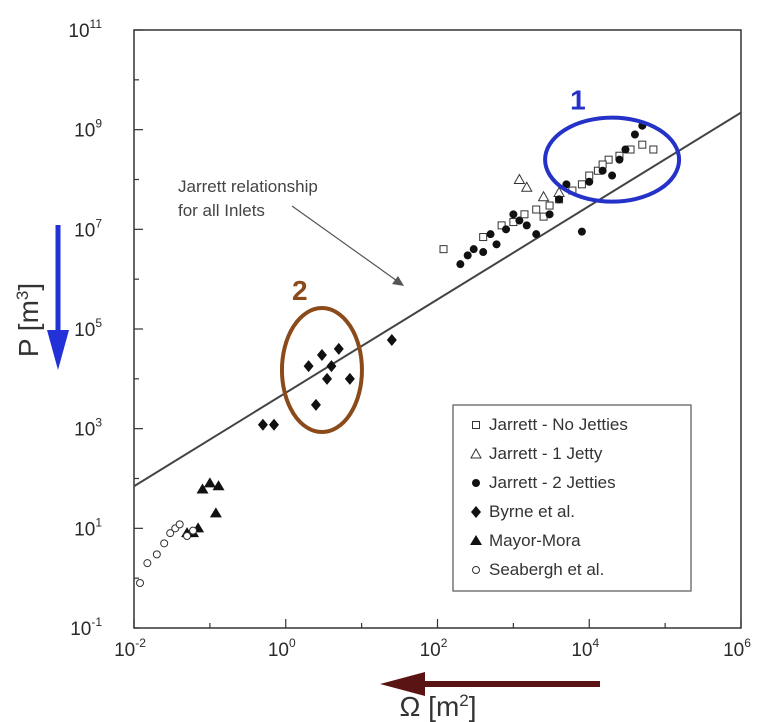 The height and width of the screenshot is (722, 761). I want to click on x-tick-label: 10⁻², so click(130, 648).